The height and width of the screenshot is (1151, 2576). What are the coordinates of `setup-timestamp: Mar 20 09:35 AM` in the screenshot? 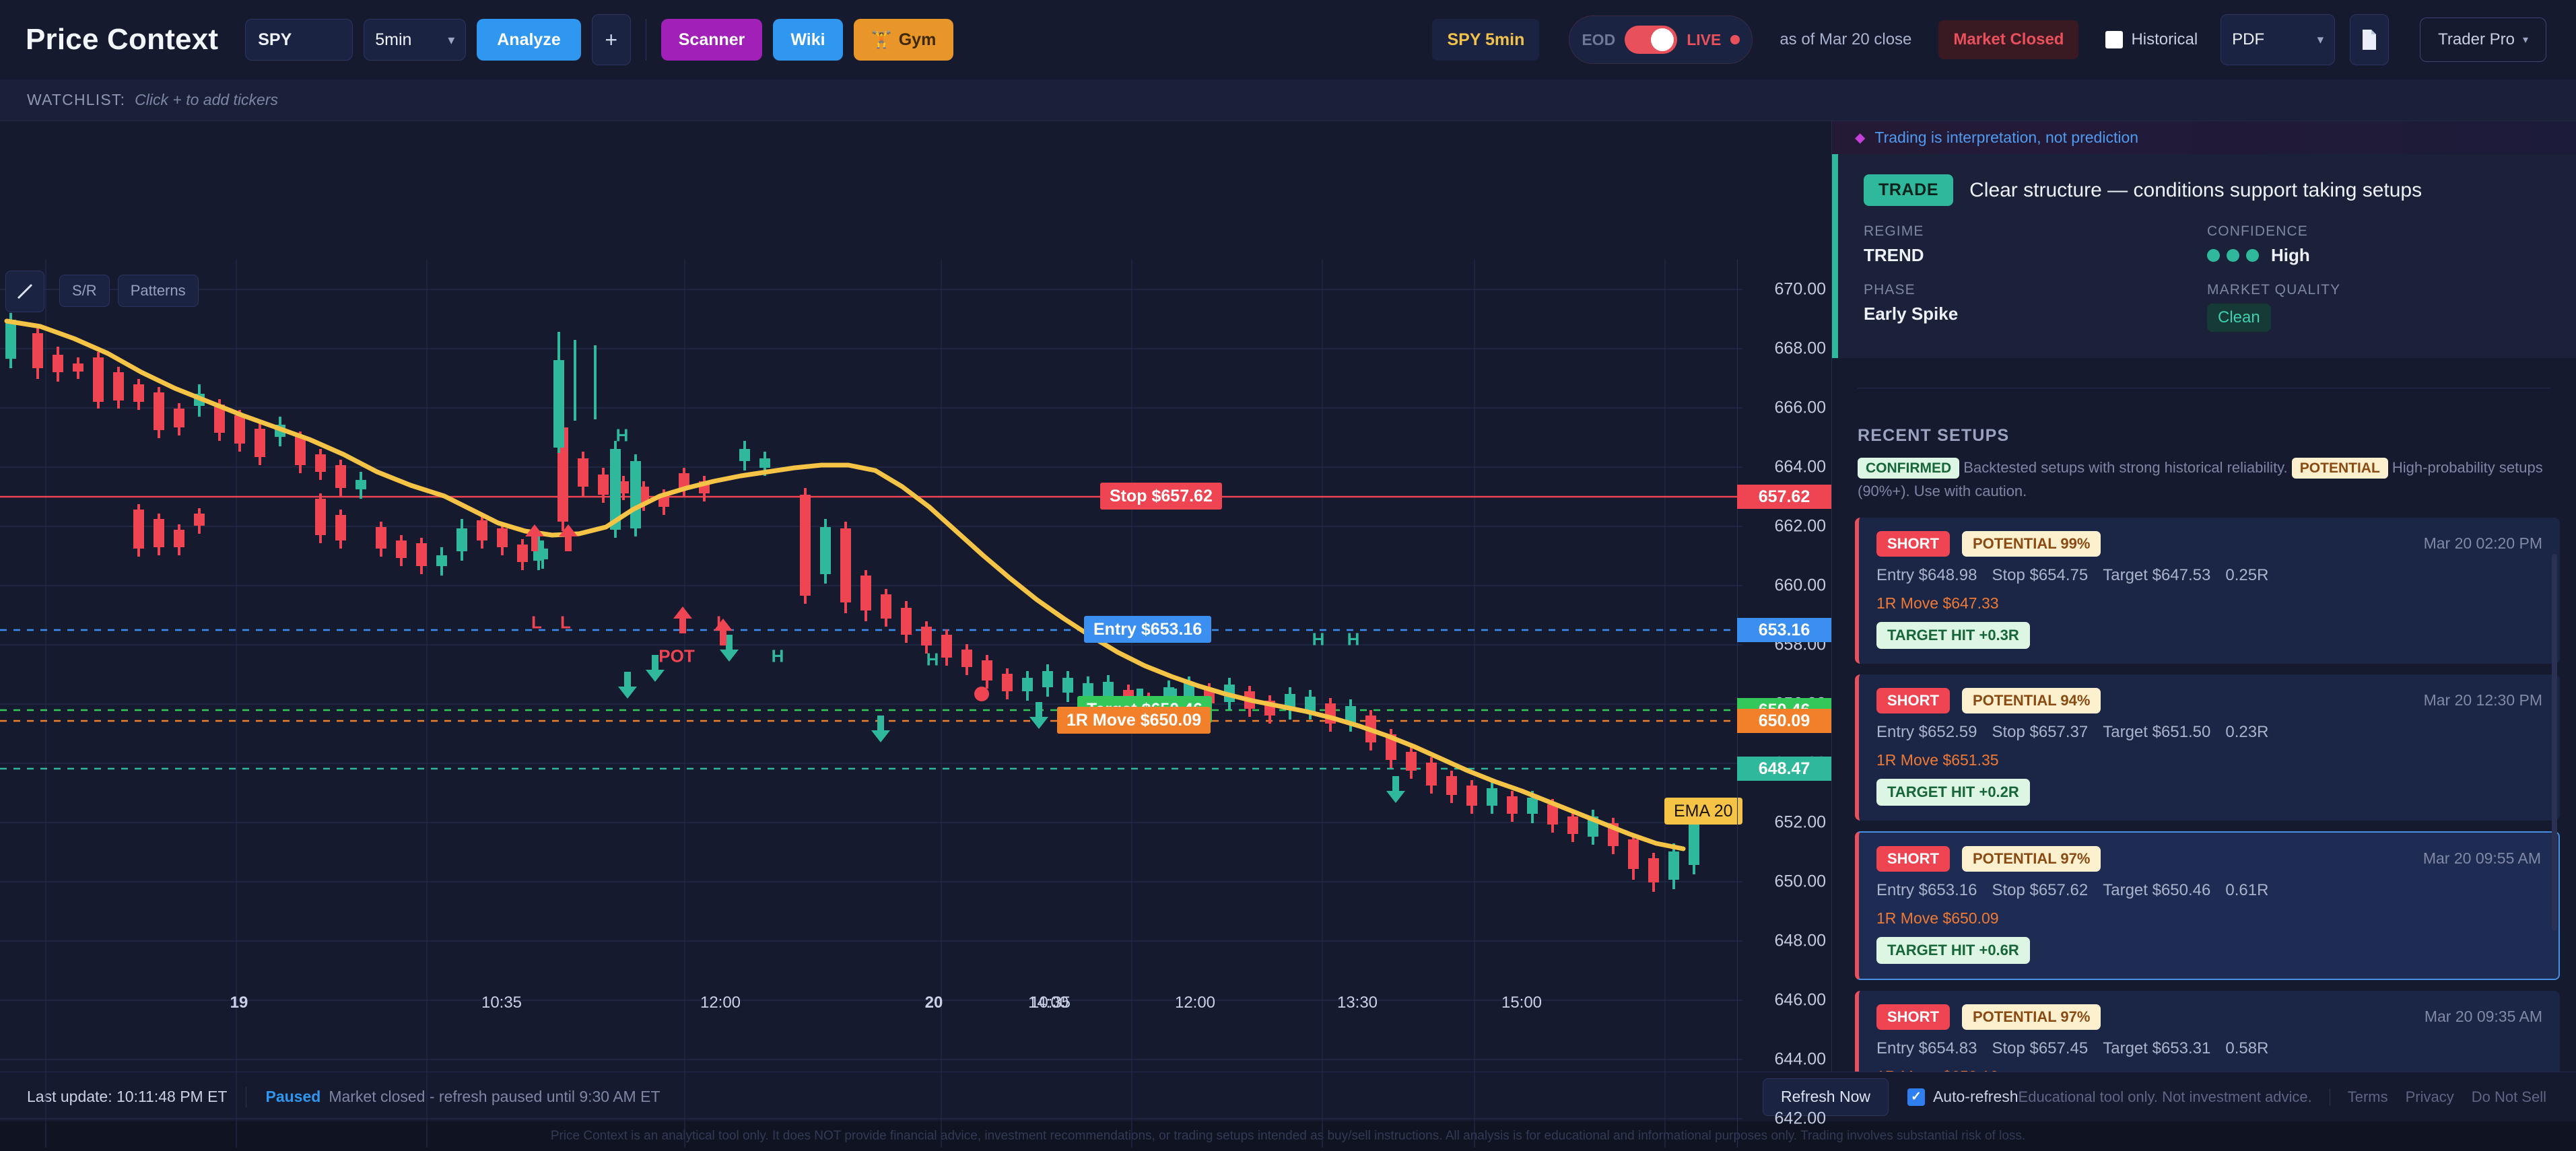 It's located at (2483, 1017).